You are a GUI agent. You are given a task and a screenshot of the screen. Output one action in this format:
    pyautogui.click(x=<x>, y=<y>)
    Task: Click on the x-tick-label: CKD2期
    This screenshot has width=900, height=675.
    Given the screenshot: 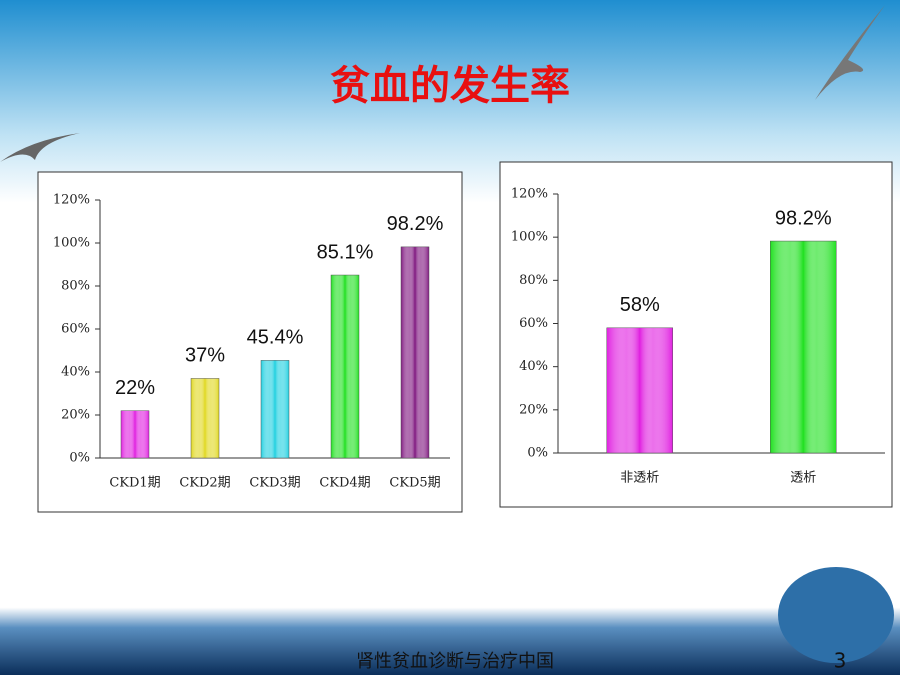 What is the action you would take?
    pyautogui.click(x=204, y=483)
    